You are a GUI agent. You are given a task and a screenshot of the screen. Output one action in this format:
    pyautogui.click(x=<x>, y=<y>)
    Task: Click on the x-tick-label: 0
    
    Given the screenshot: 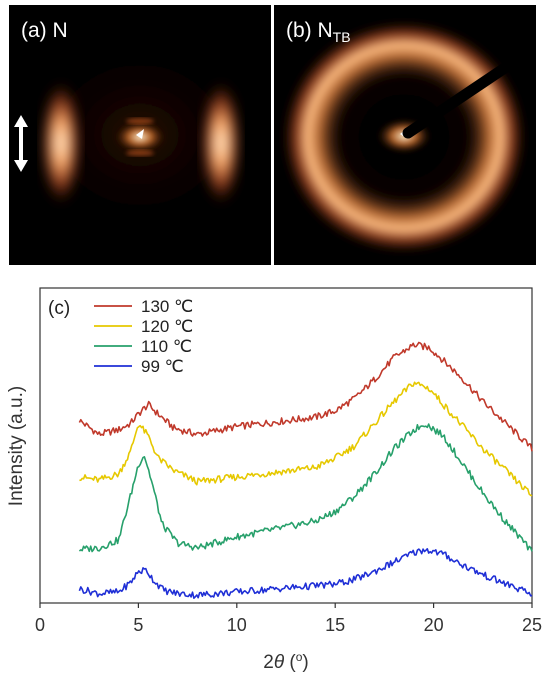 What is the action you would take?
    pyautogui.click(x=40, y=625)
    